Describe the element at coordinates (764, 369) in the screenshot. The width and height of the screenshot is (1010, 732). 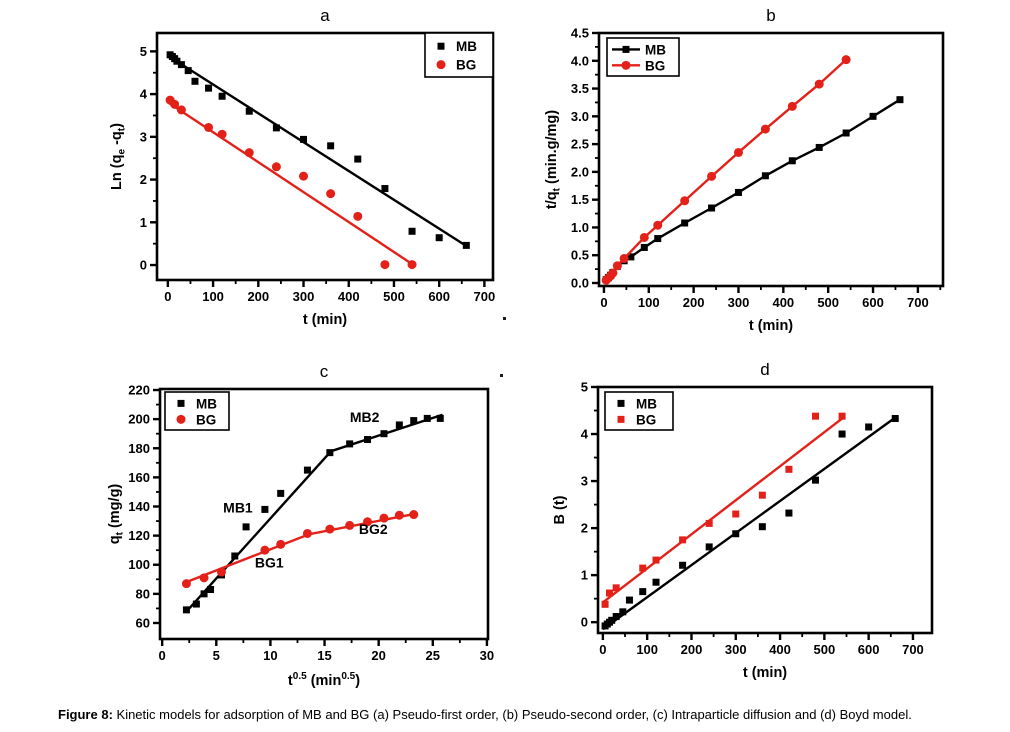
I see `panel-title: d` at that location.